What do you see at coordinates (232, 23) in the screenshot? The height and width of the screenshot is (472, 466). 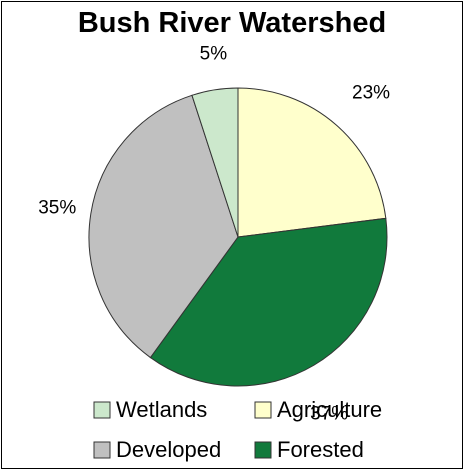 I see `chart-title: Bush River Watershed` at bounding box center [232, 23].